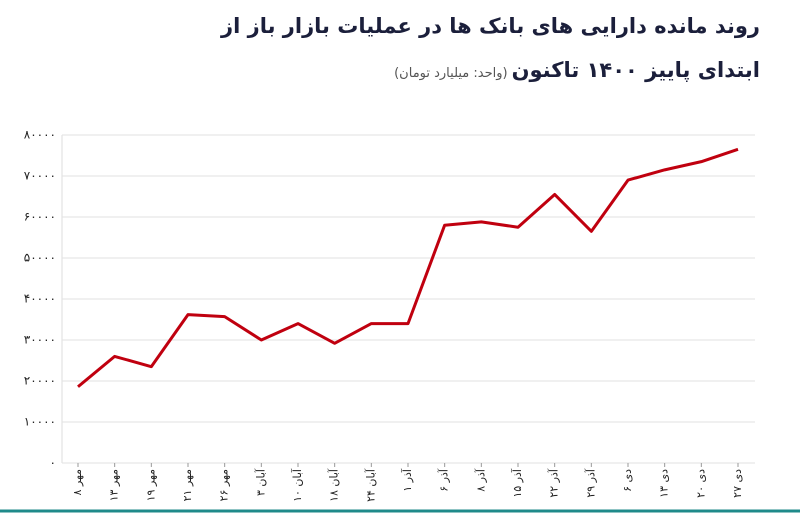  Describe the element at coordinates (664, 483) in the screenshot. I see `x-tick-label: ۱۳ دی` at that location.